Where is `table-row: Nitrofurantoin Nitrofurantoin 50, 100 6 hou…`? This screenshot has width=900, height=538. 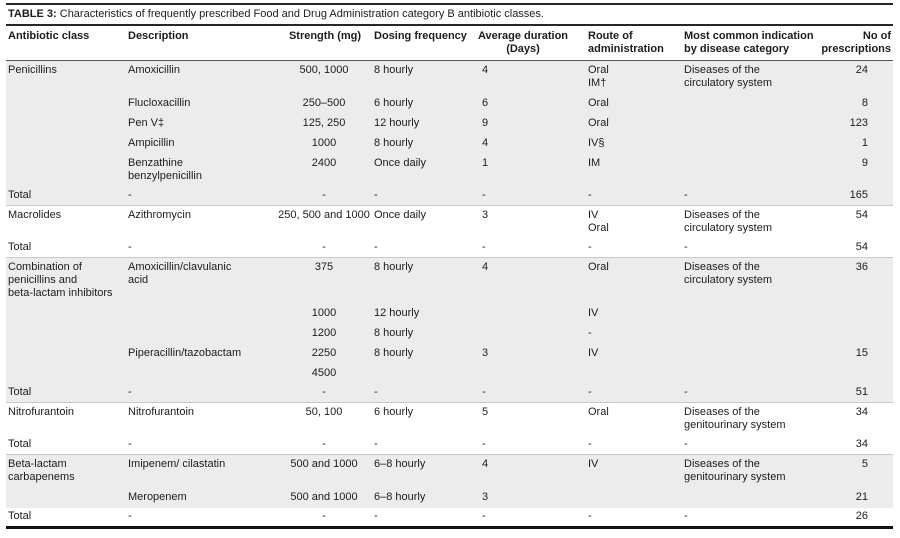
table-row: Nitrofurantoin Nitrofurantoin 50, 100 6 hou… is located at coordinates (449, 420).